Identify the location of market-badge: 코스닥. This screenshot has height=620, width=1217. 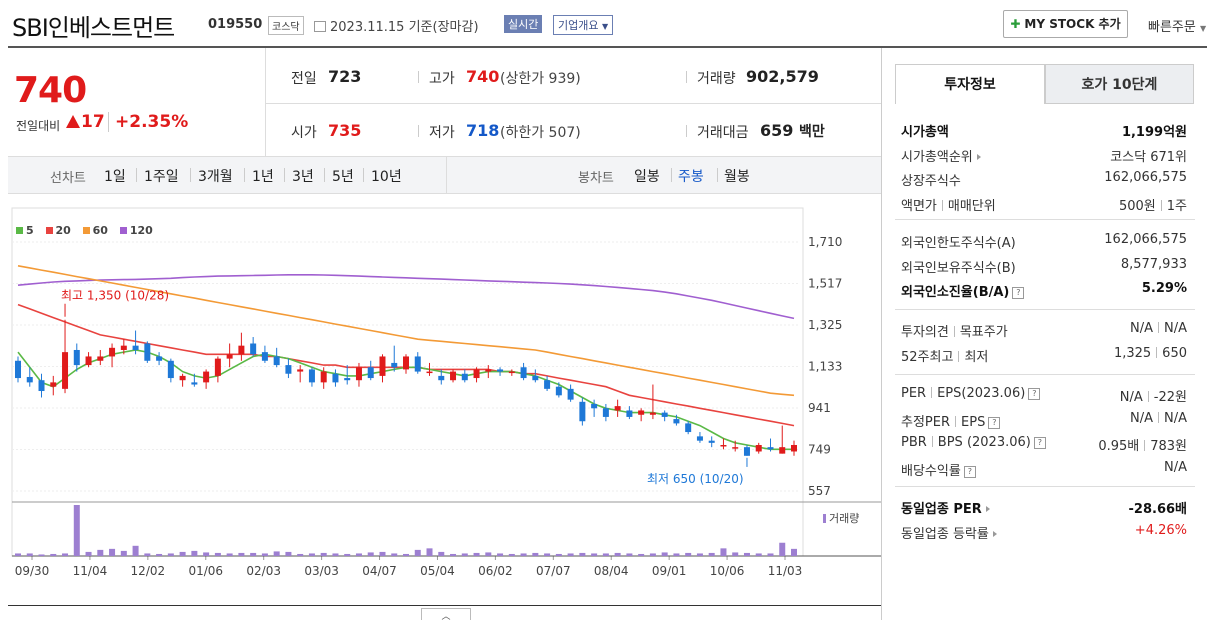
(286, 25).